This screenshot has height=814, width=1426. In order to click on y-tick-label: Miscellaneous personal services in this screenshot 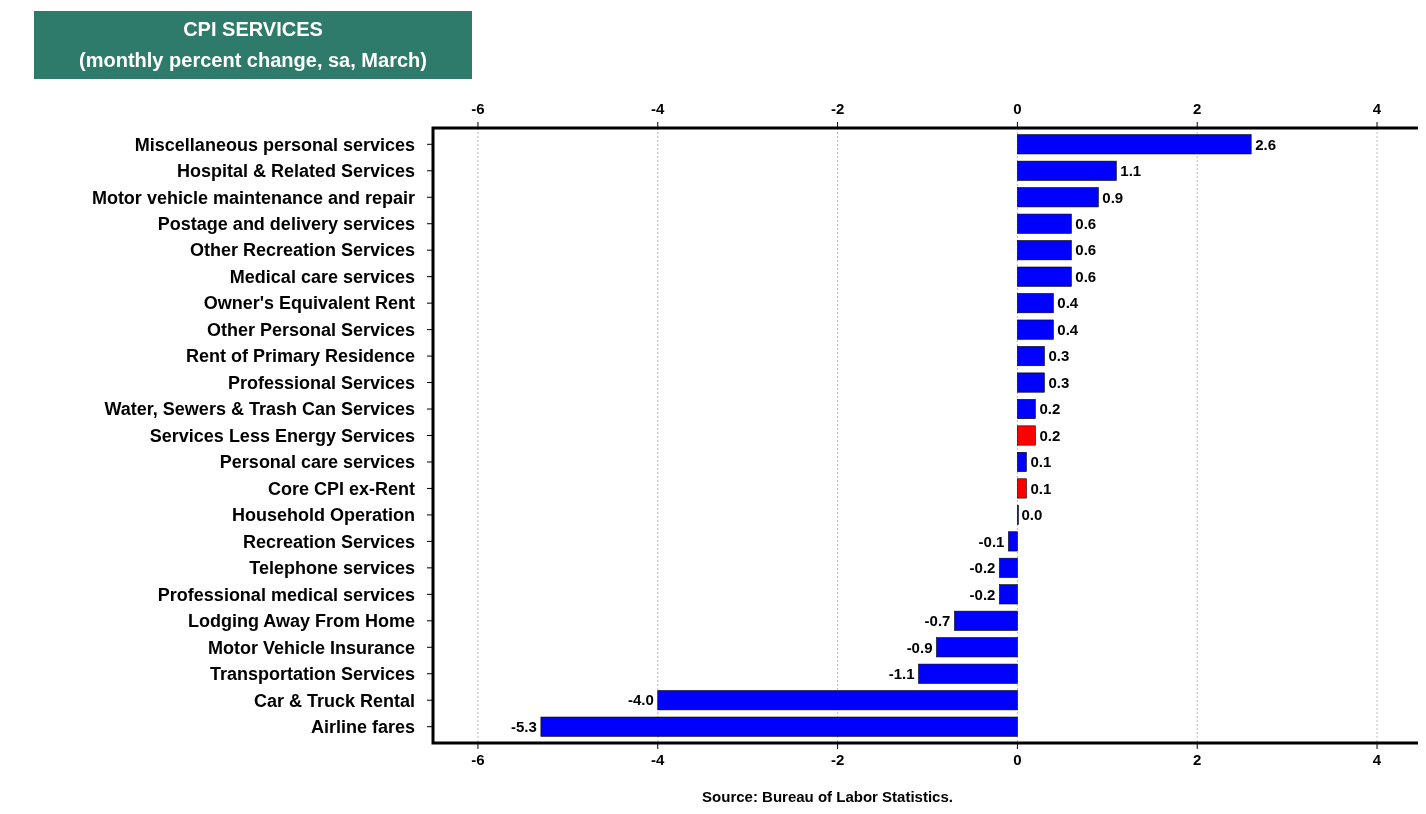, I will do `click(274, 144)`.